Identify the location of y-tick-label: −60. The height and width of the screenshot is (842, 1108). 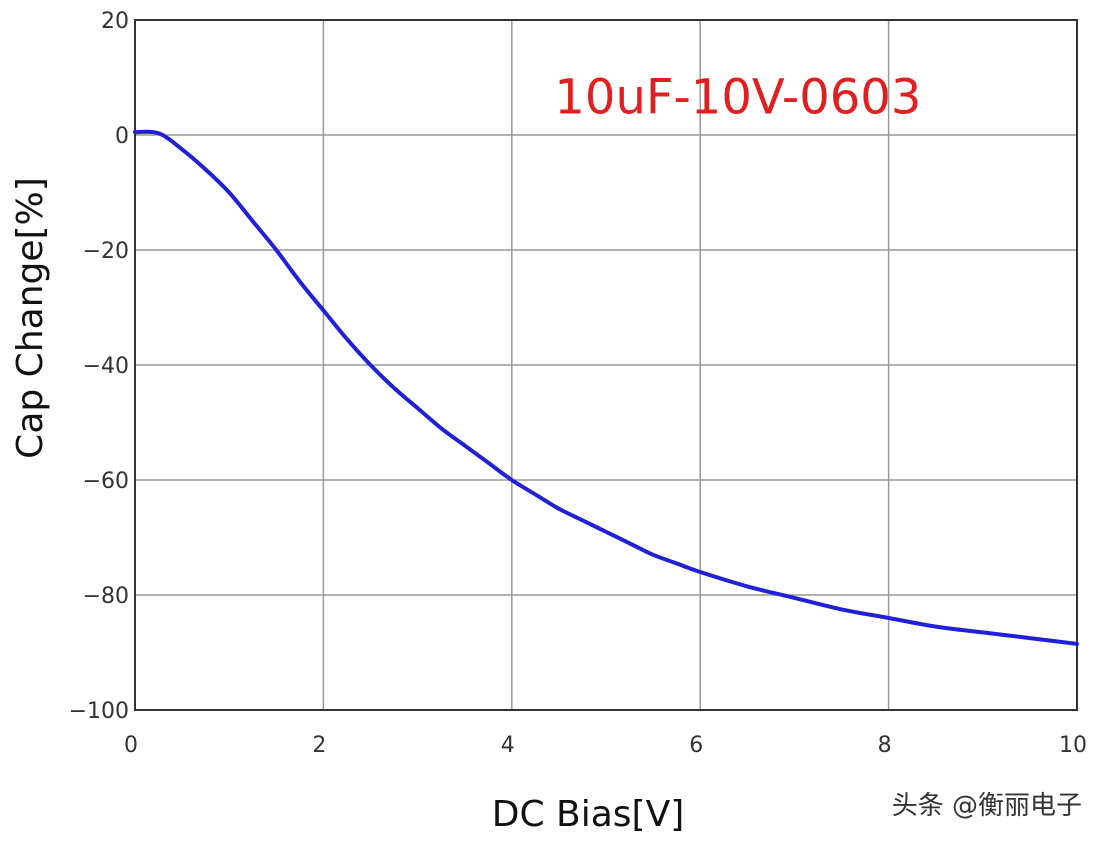
(106, 481).